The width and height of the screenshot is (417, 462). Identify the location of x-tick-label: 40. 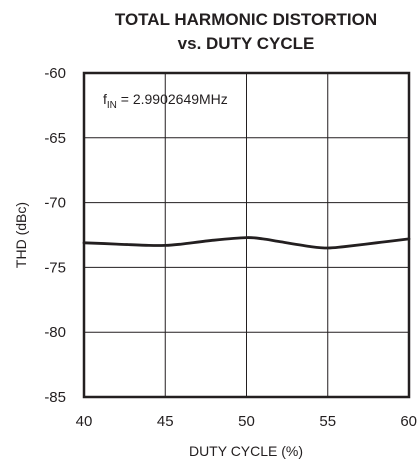
(84, 421).